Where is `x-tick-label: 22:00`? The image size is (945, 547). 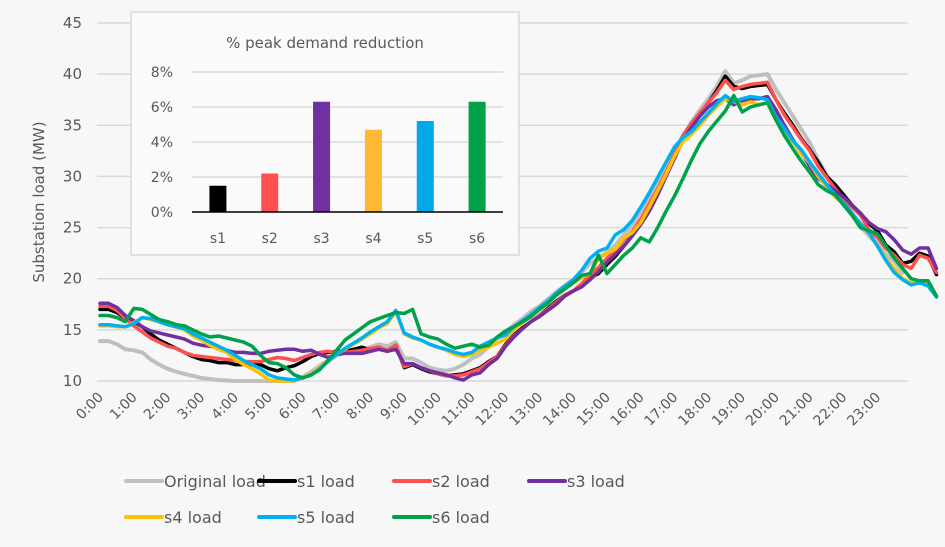
x-tick-label: 22:00 is located at coordinates (831, 410).